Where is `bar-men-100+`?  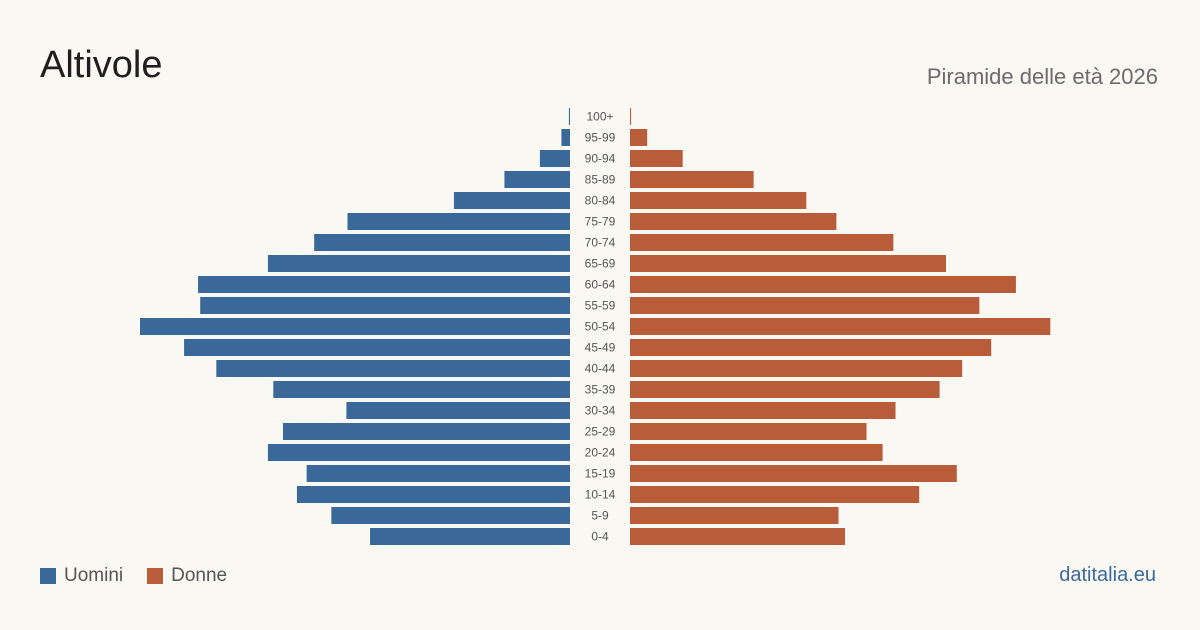
bar-men-100+ is located at coordinates (569, 116).